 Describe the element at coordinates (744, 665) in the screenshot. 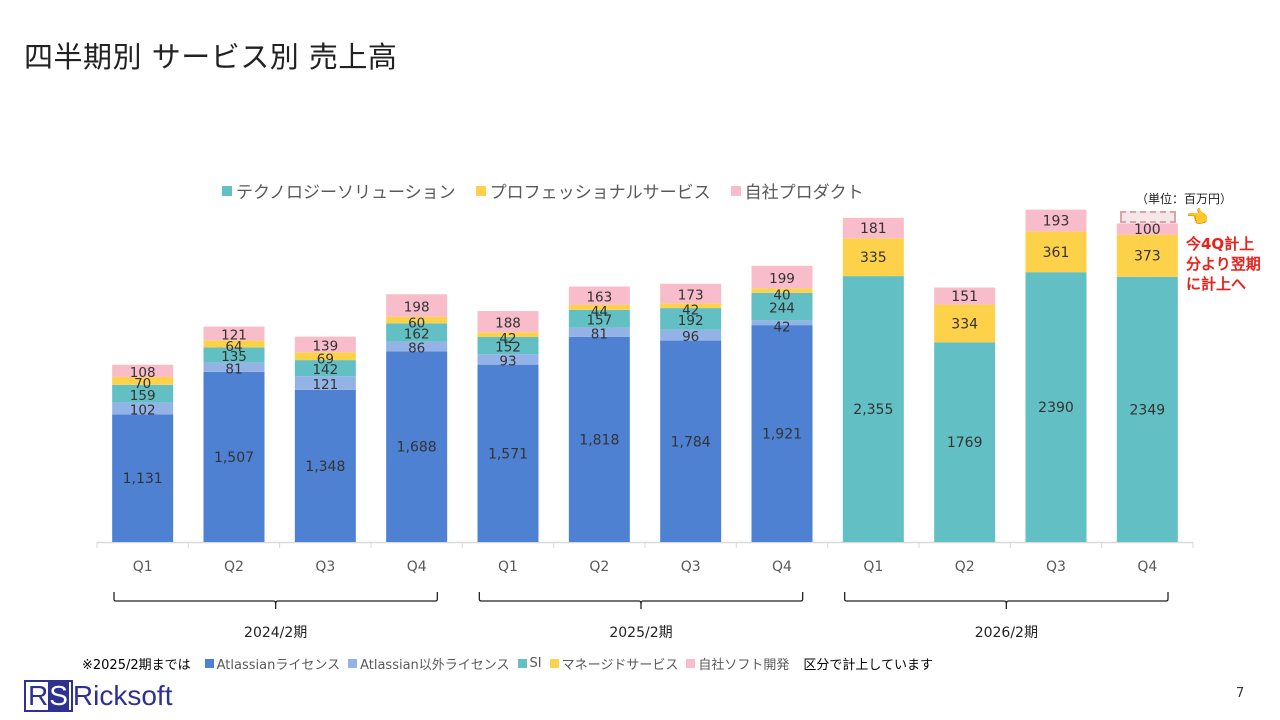

I see `legend-label: 自社ソフト開発` at that location.